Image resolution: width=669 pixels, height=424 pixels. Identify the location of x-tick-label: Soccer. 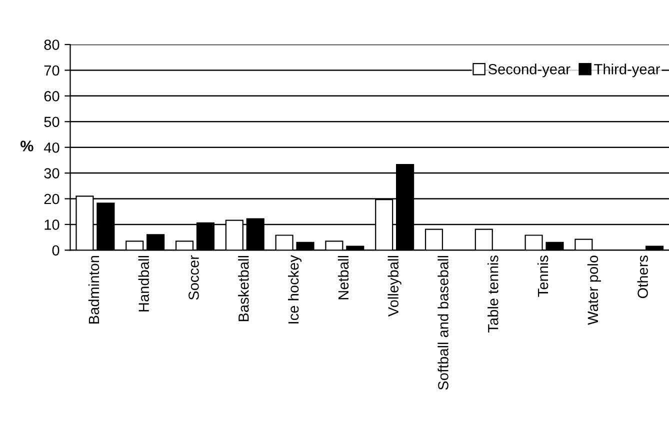
(193, 277).